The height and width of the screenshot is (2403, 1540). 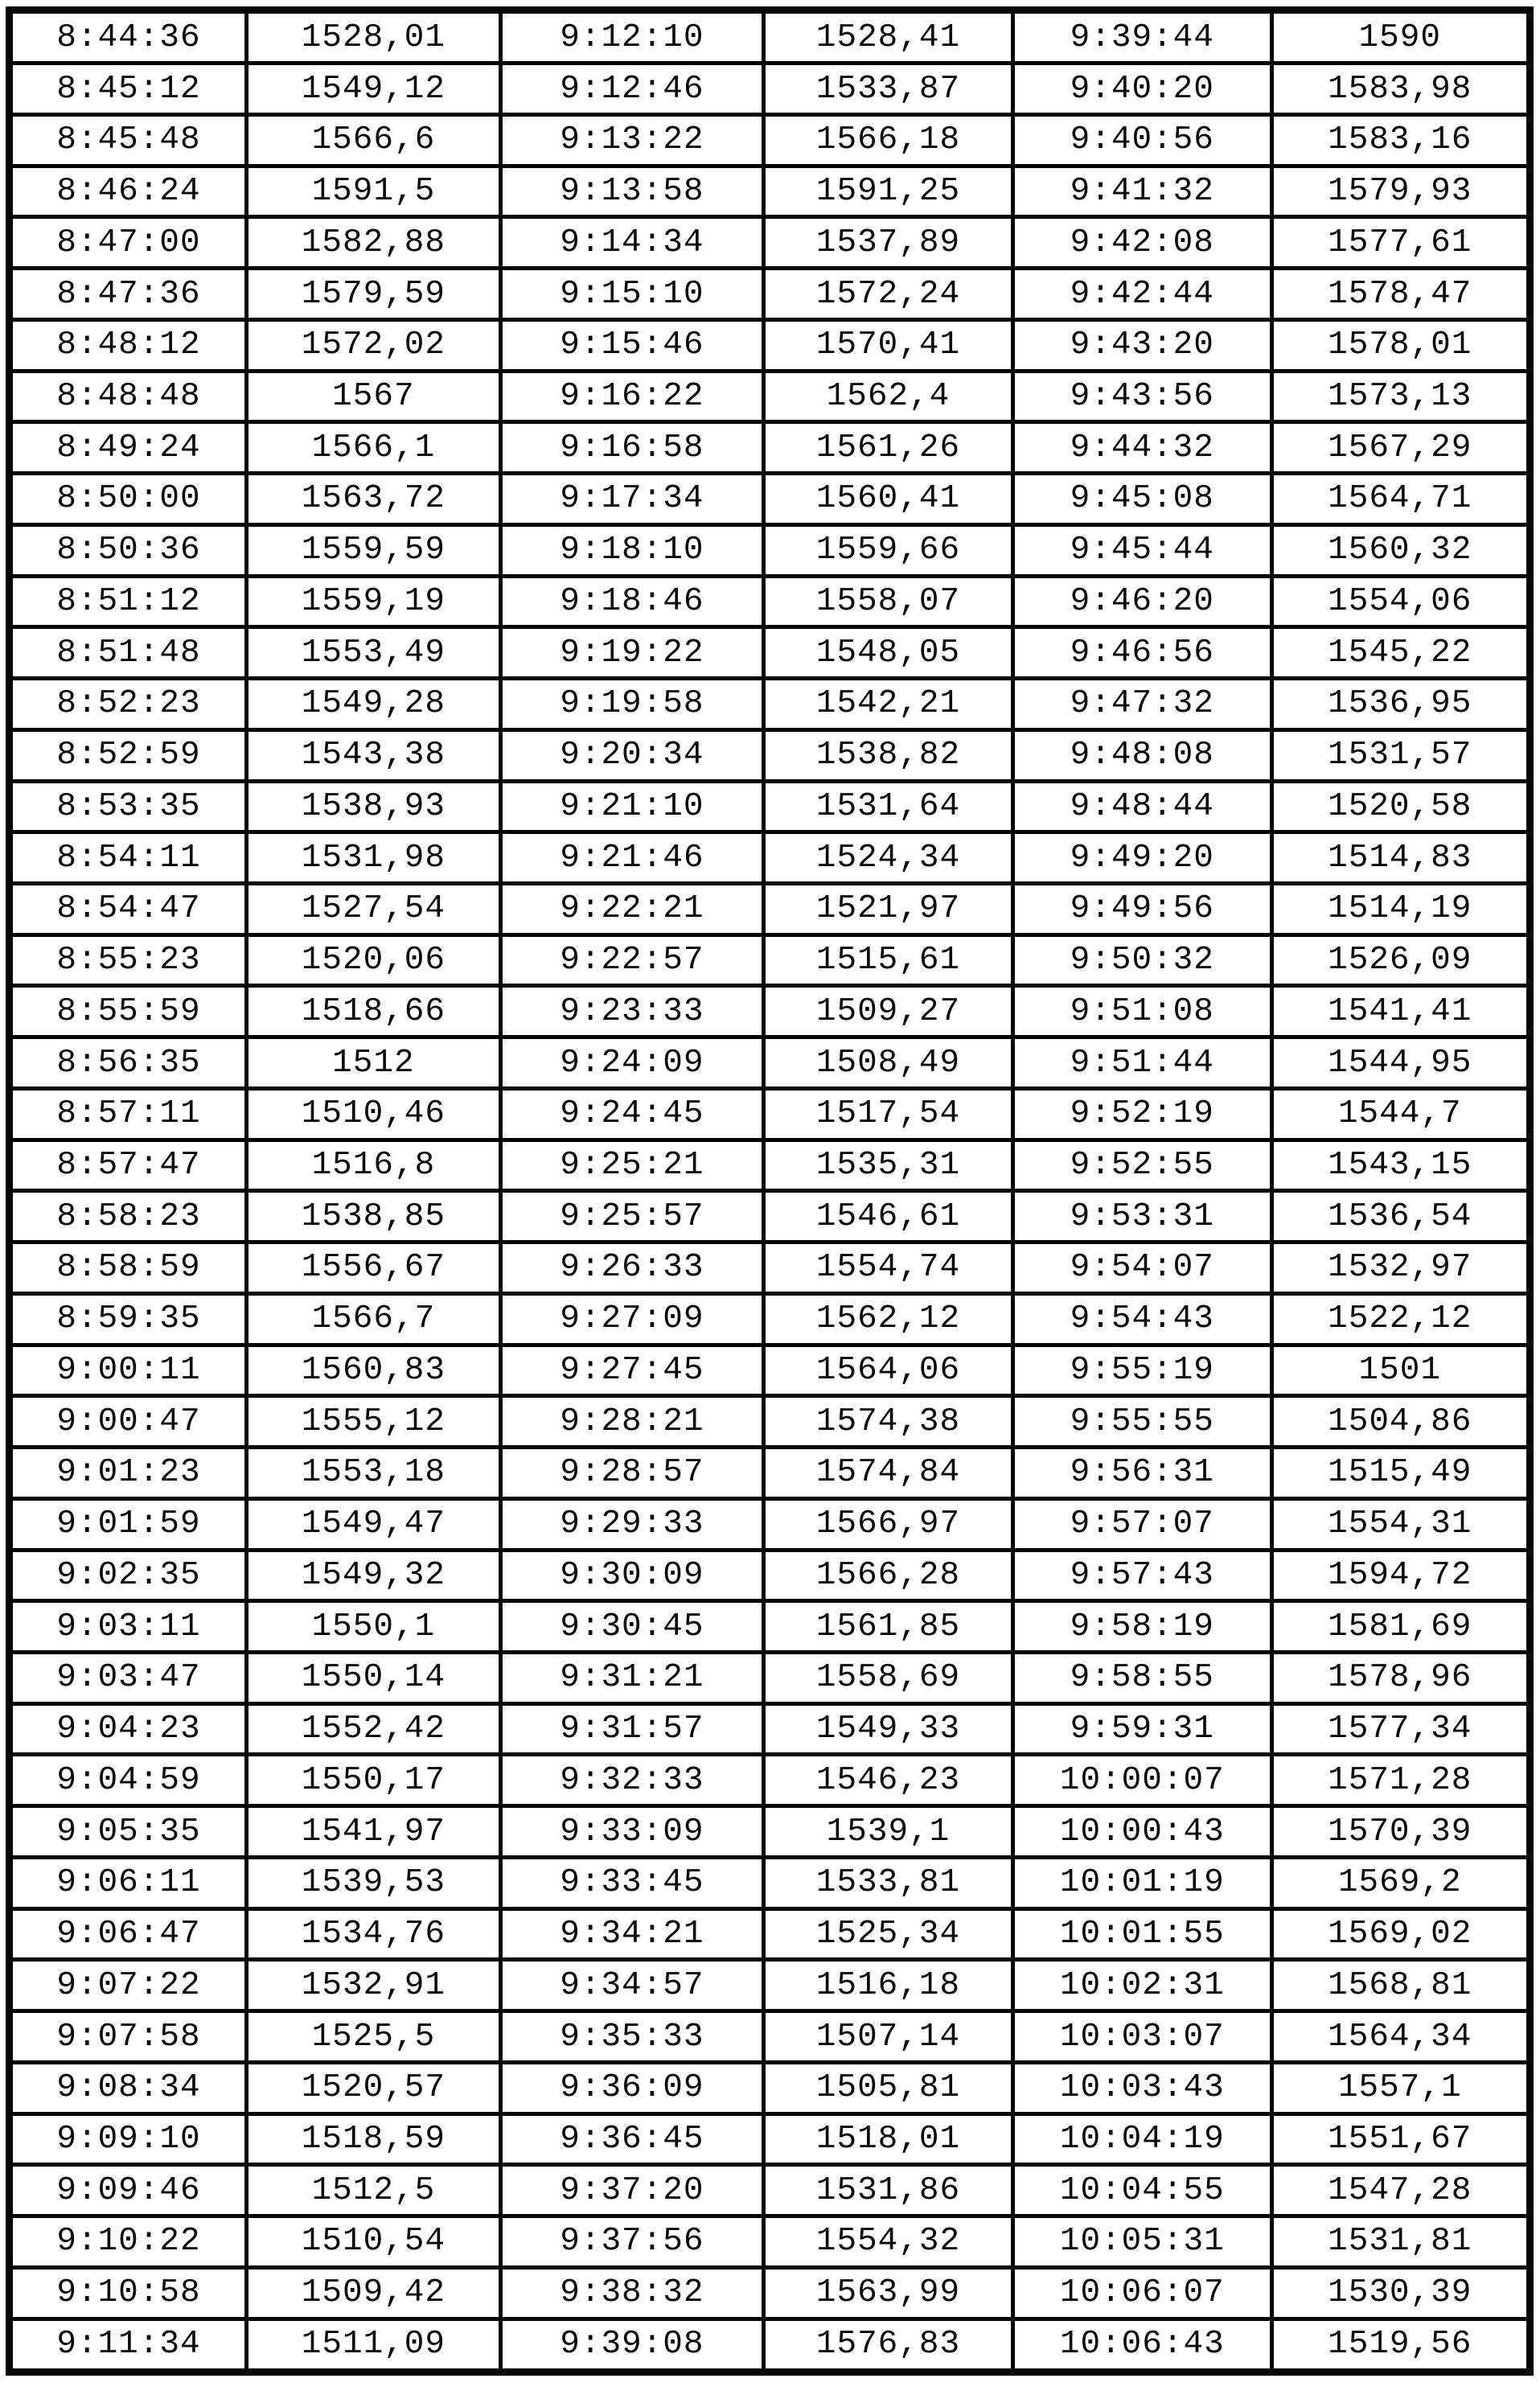 What do you see at coordinates (888, 1217) in the screenshot?
I see `value-cell: 1546,61` at bounding box center [888, 1217].